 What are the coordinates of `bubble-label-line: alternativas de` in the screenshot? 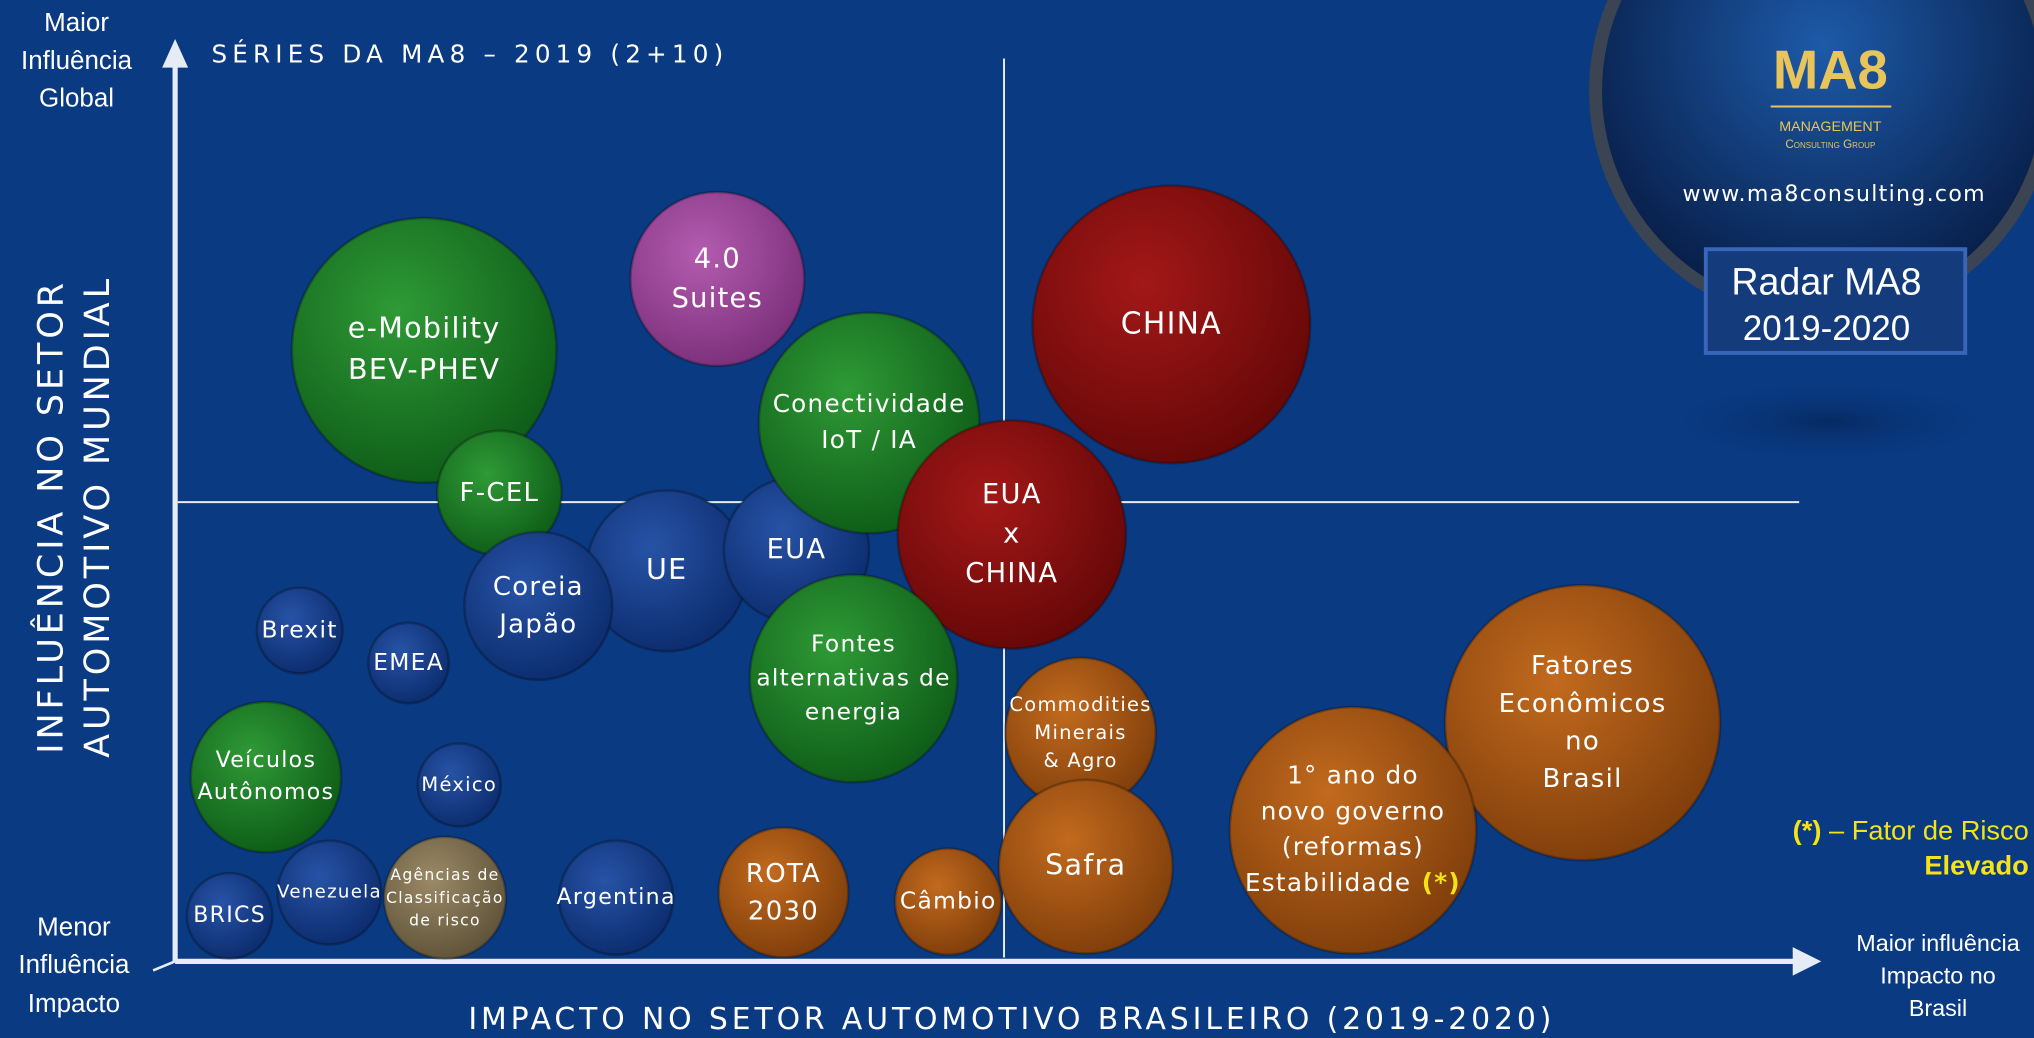 It's located at (853, 677).